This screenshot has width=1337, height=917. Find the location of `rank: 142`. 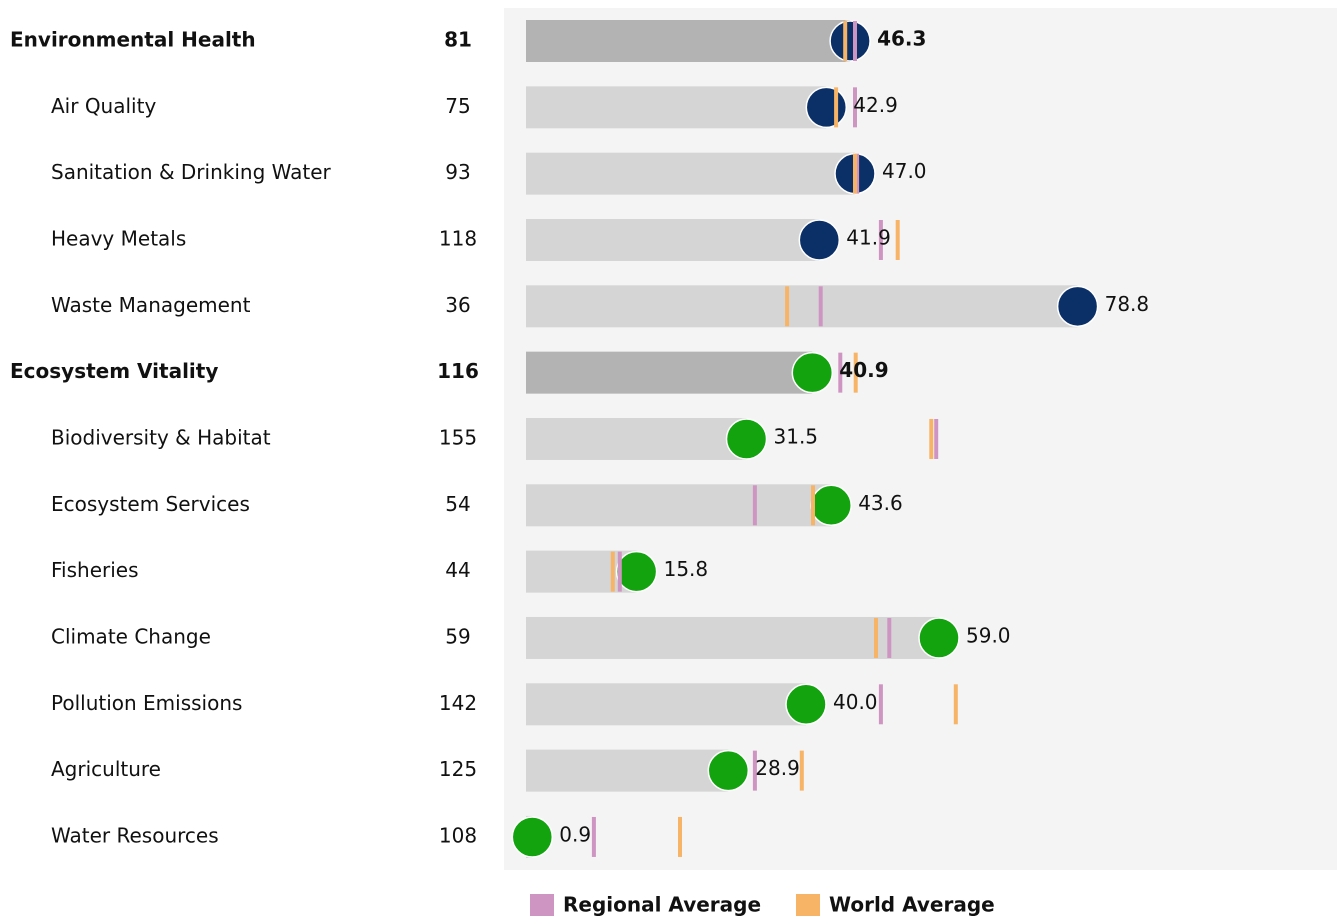

rank: 142 is located at coordinates (458, 703).